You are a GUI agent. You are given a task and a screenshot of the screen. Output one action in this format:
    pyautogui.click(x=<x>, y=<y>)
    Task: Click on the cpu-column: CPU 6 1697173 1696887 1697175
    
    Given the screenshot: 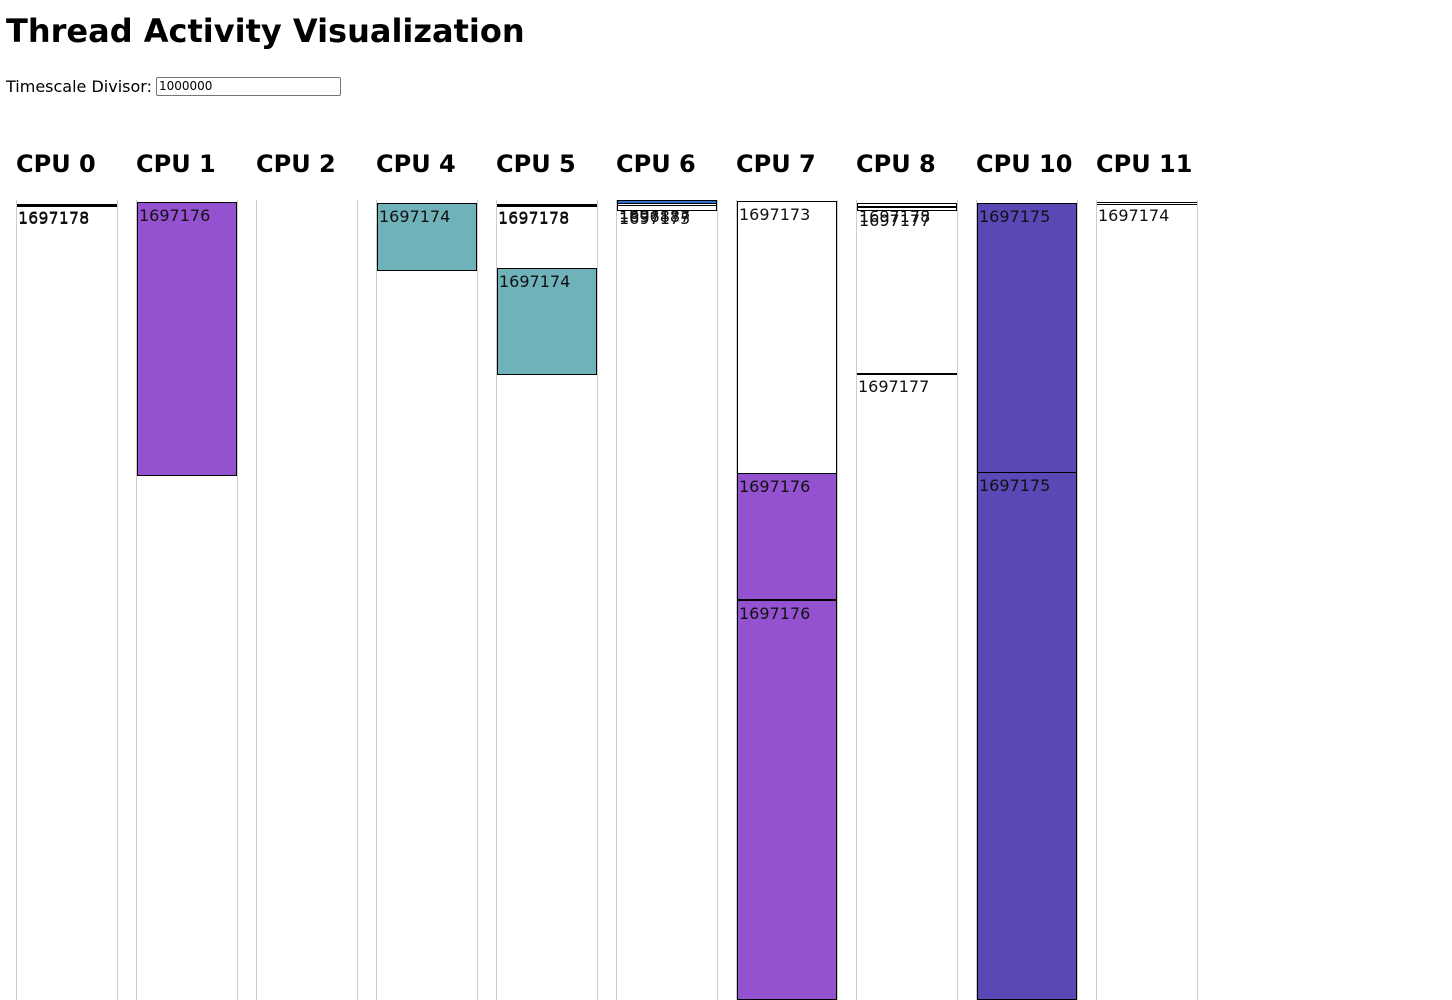 What is the action you would take?
    pyautogui.click(x=667, y=500)
    